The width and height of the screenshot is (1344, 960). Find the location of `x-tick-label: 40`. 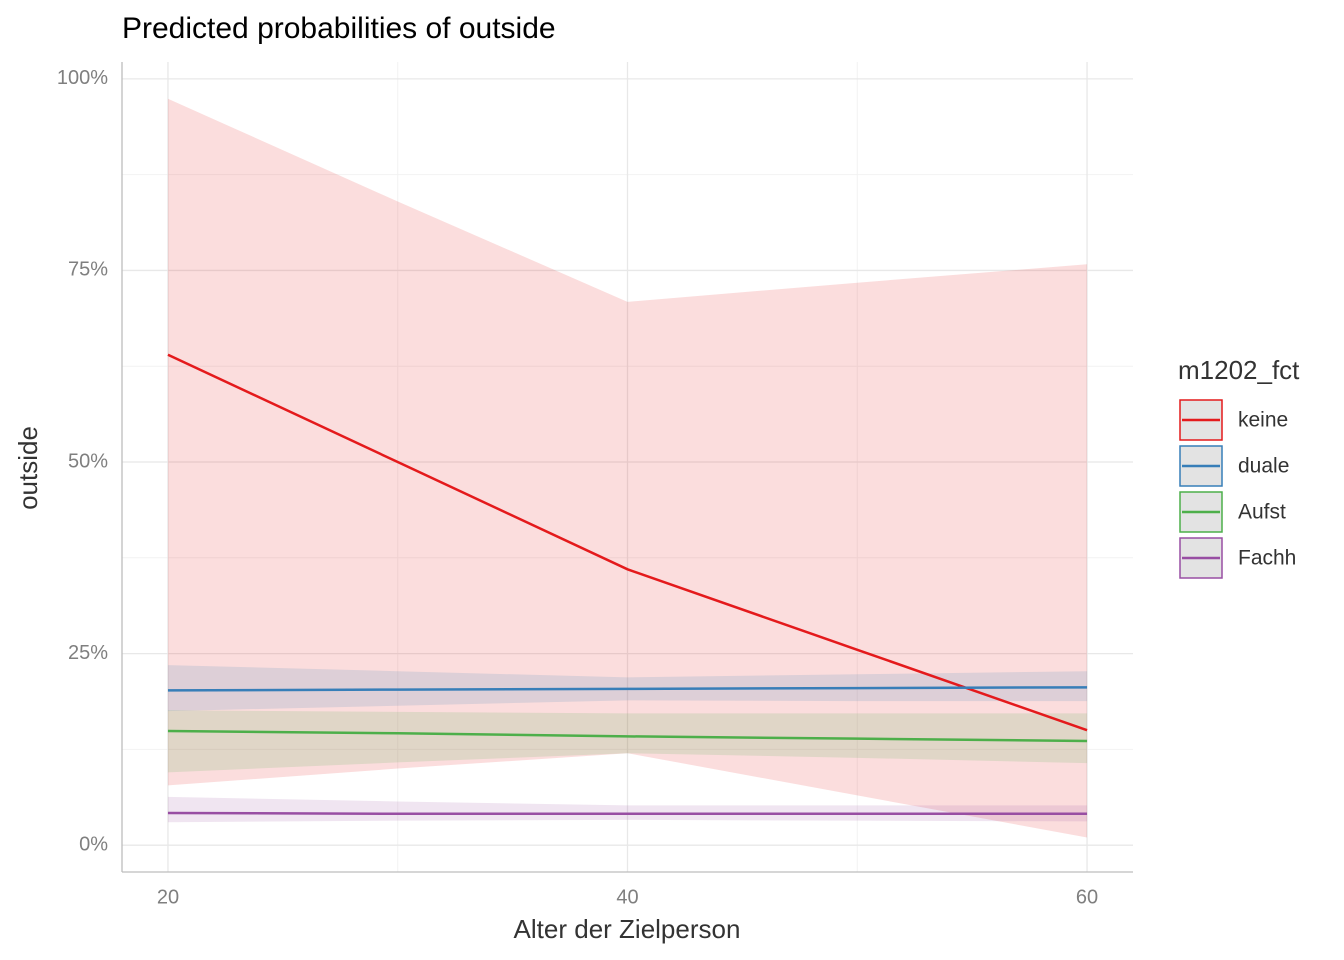

x-tick-label: 40 is located at coordinates (627, 897).